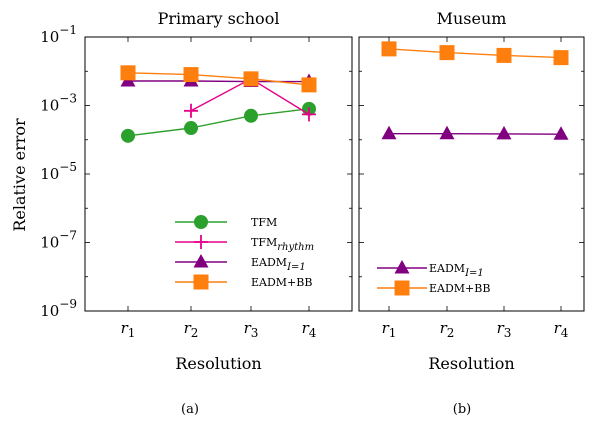 The height and width of the screenshot is (424, 591). What do you see at coordinates (19, 175) in the screenshot?
I see `y-axis-label: Relative error` at bounding box center [19, 175].